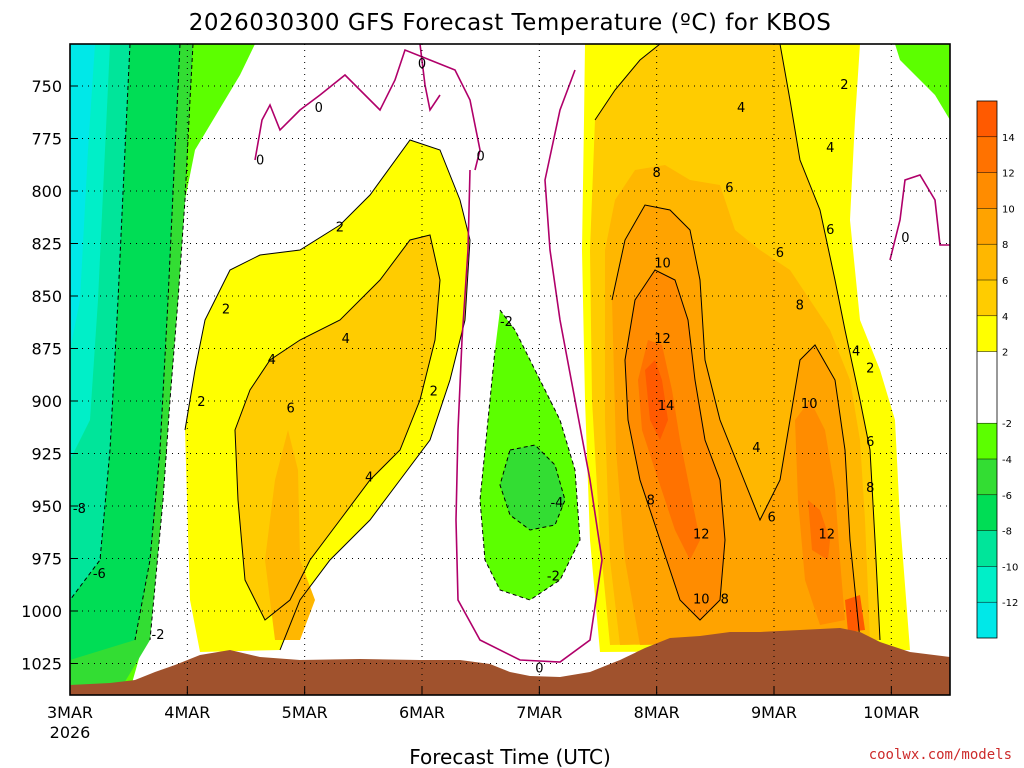  What do you see at coordinates (367, 109) in the screenshot?
I see `isotherm-zero-left` at bounding box center [367, 109].